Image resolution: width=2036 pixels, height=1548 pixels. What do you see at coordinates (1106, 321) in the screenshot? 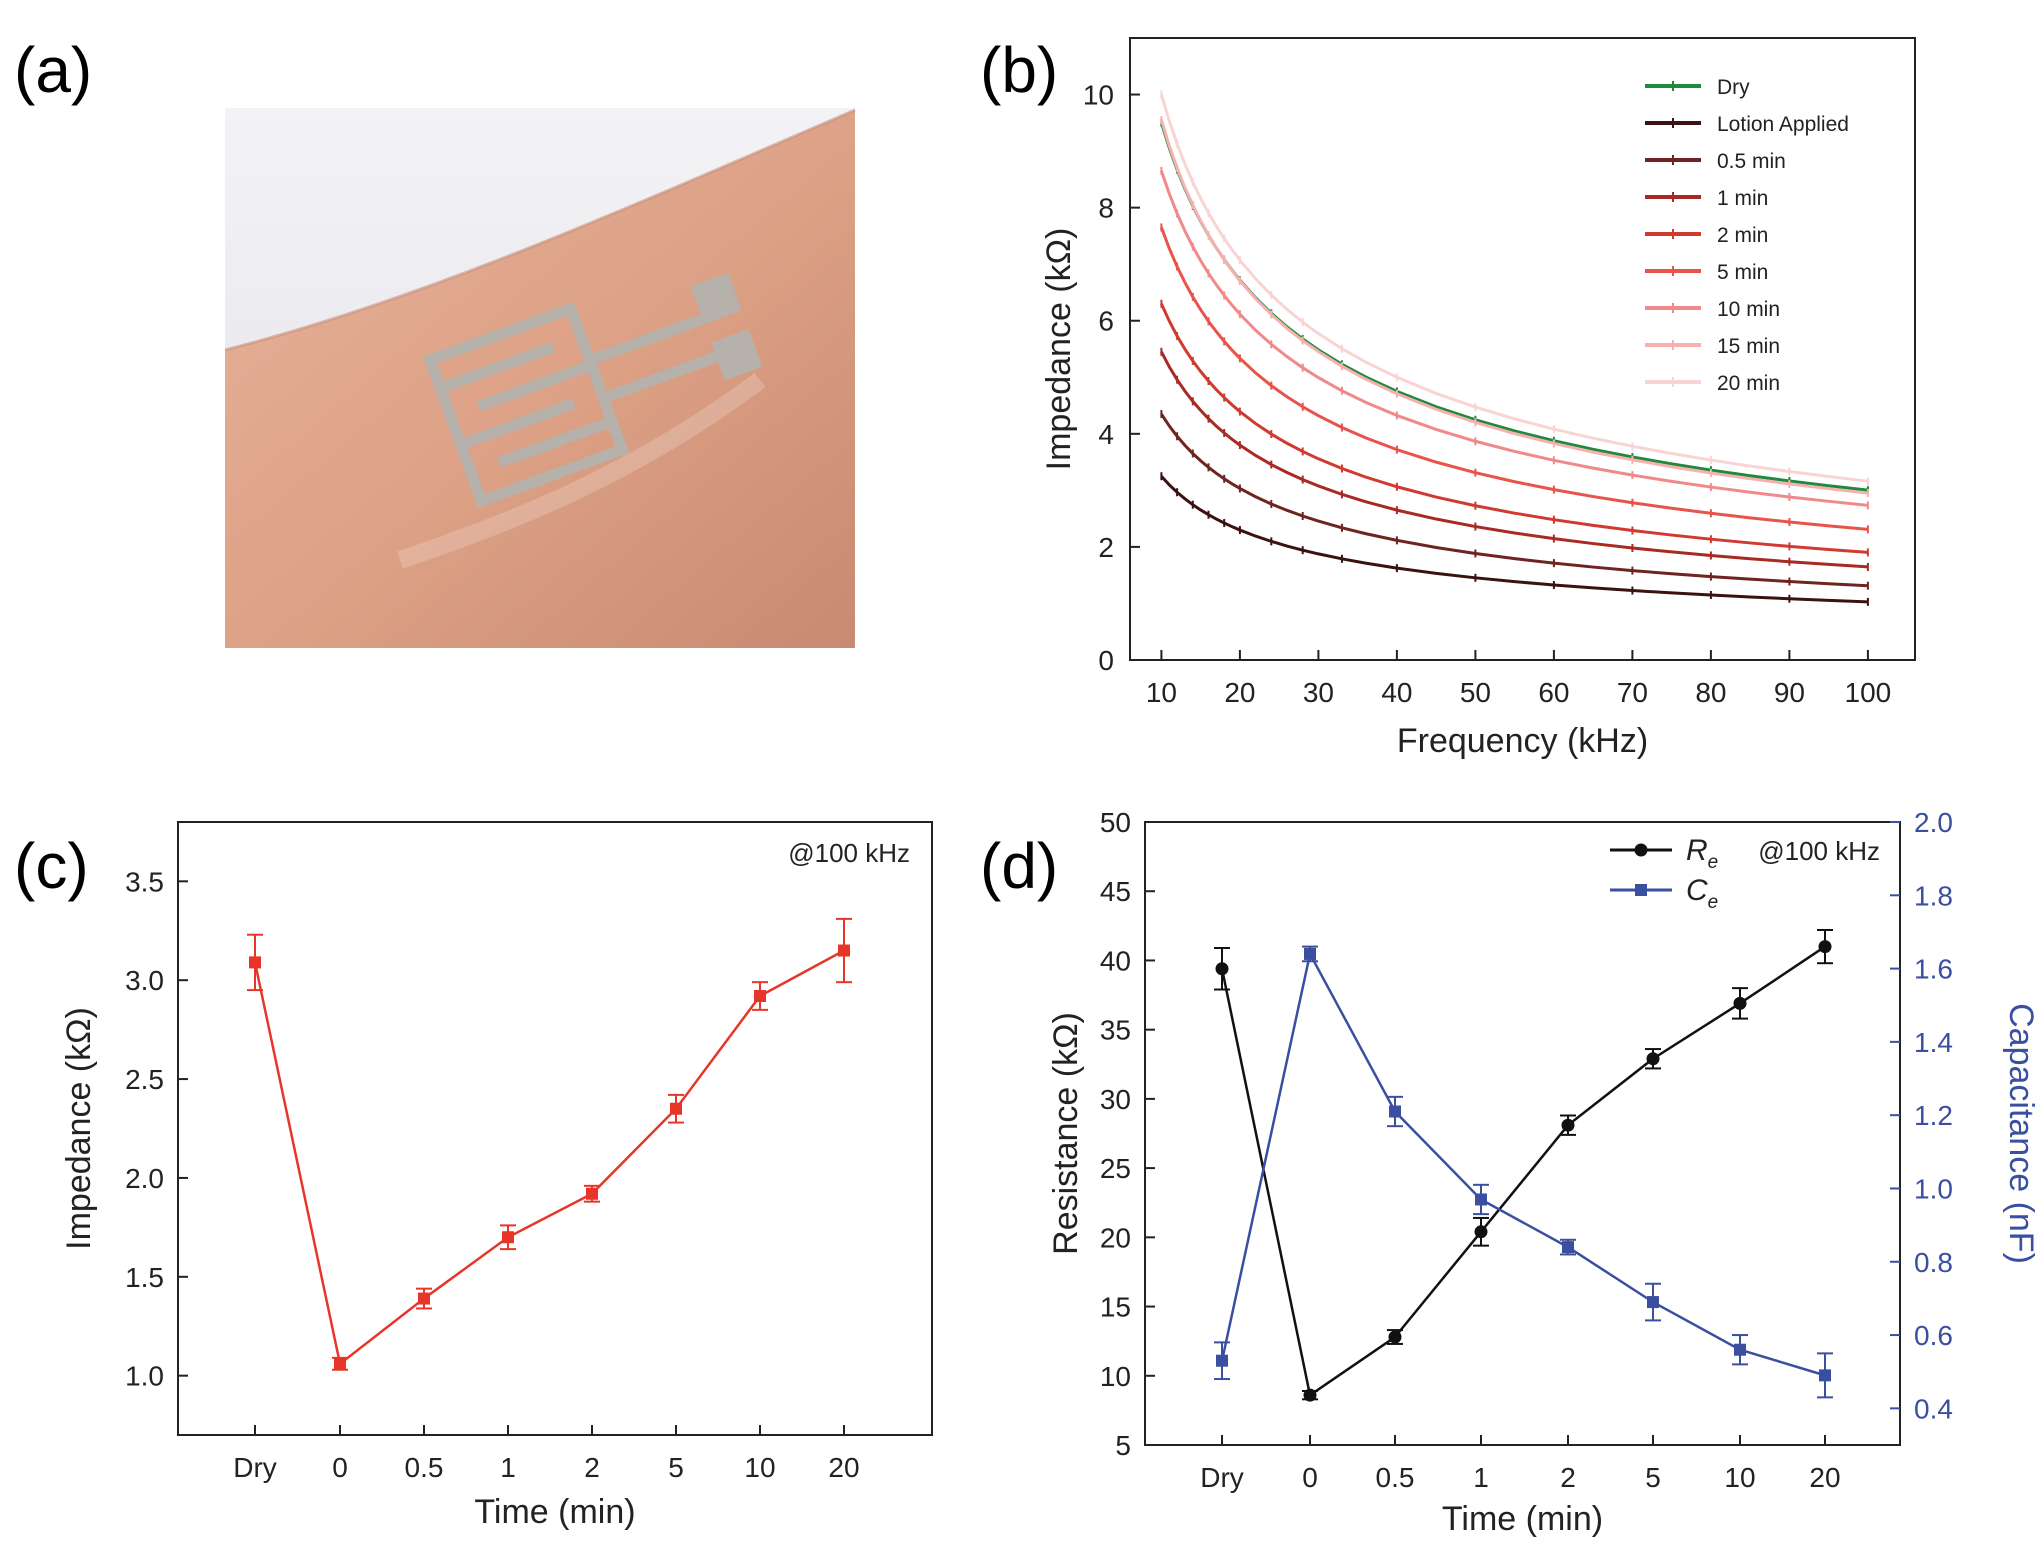
I see `y-tick-label: 6` at bounding box center [1106, 321].